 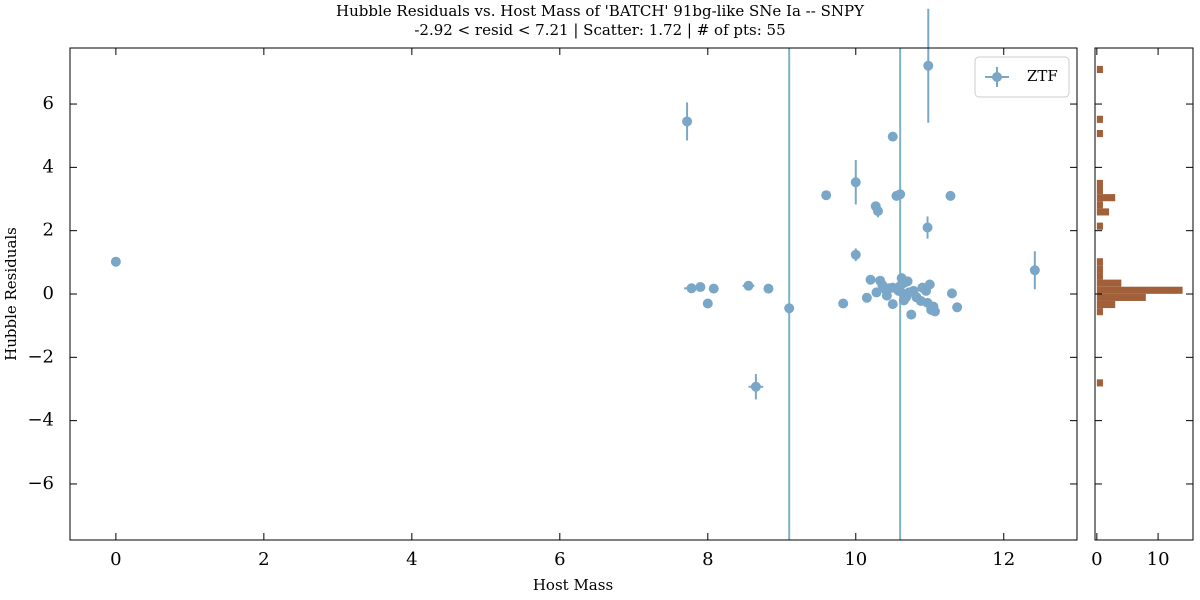 What do you see at coordinates (997, 77) in the screenshot?
I see `legend-marker` at bounding box center [997, 77].